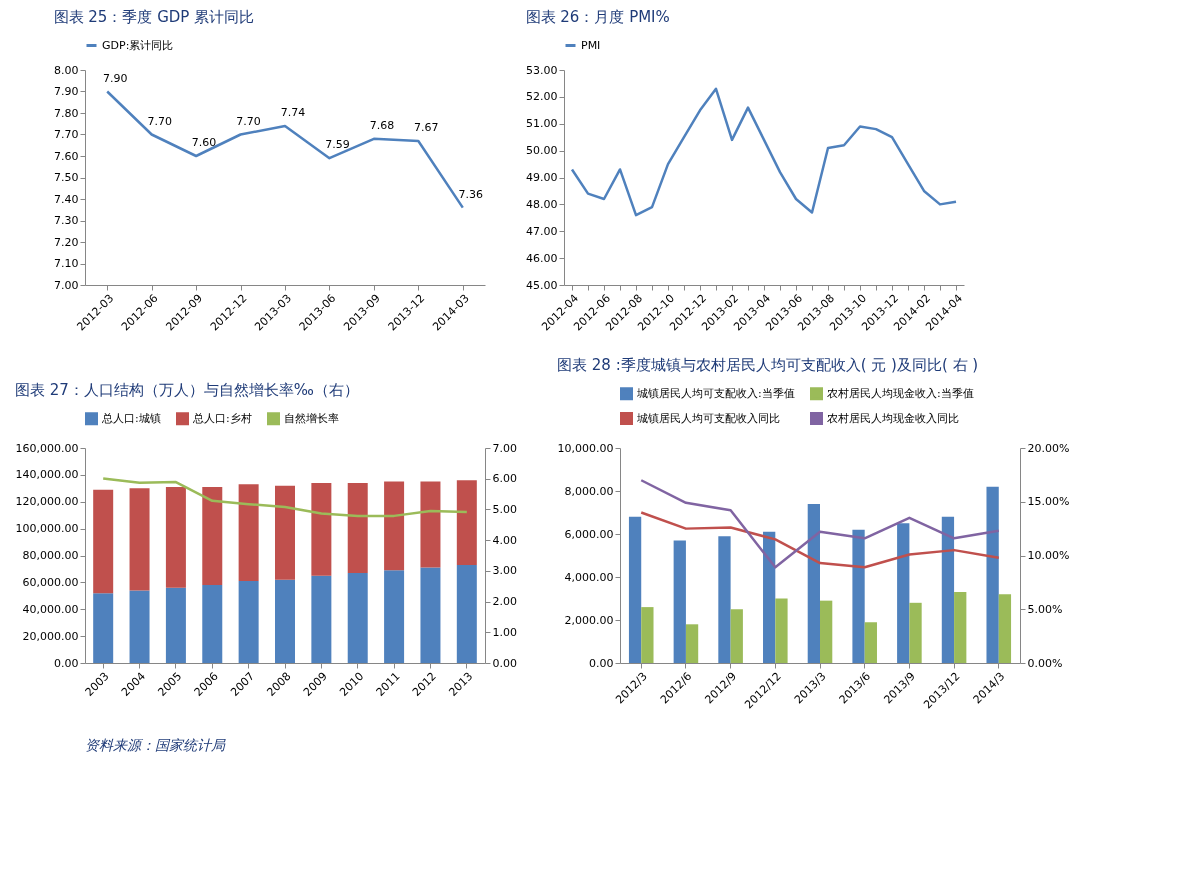 This screenshot has width=1191, height=872. Describe the element at coordinates (504, 602) in the screenshot. I see `y2-tick-label: 2.00` at that location.